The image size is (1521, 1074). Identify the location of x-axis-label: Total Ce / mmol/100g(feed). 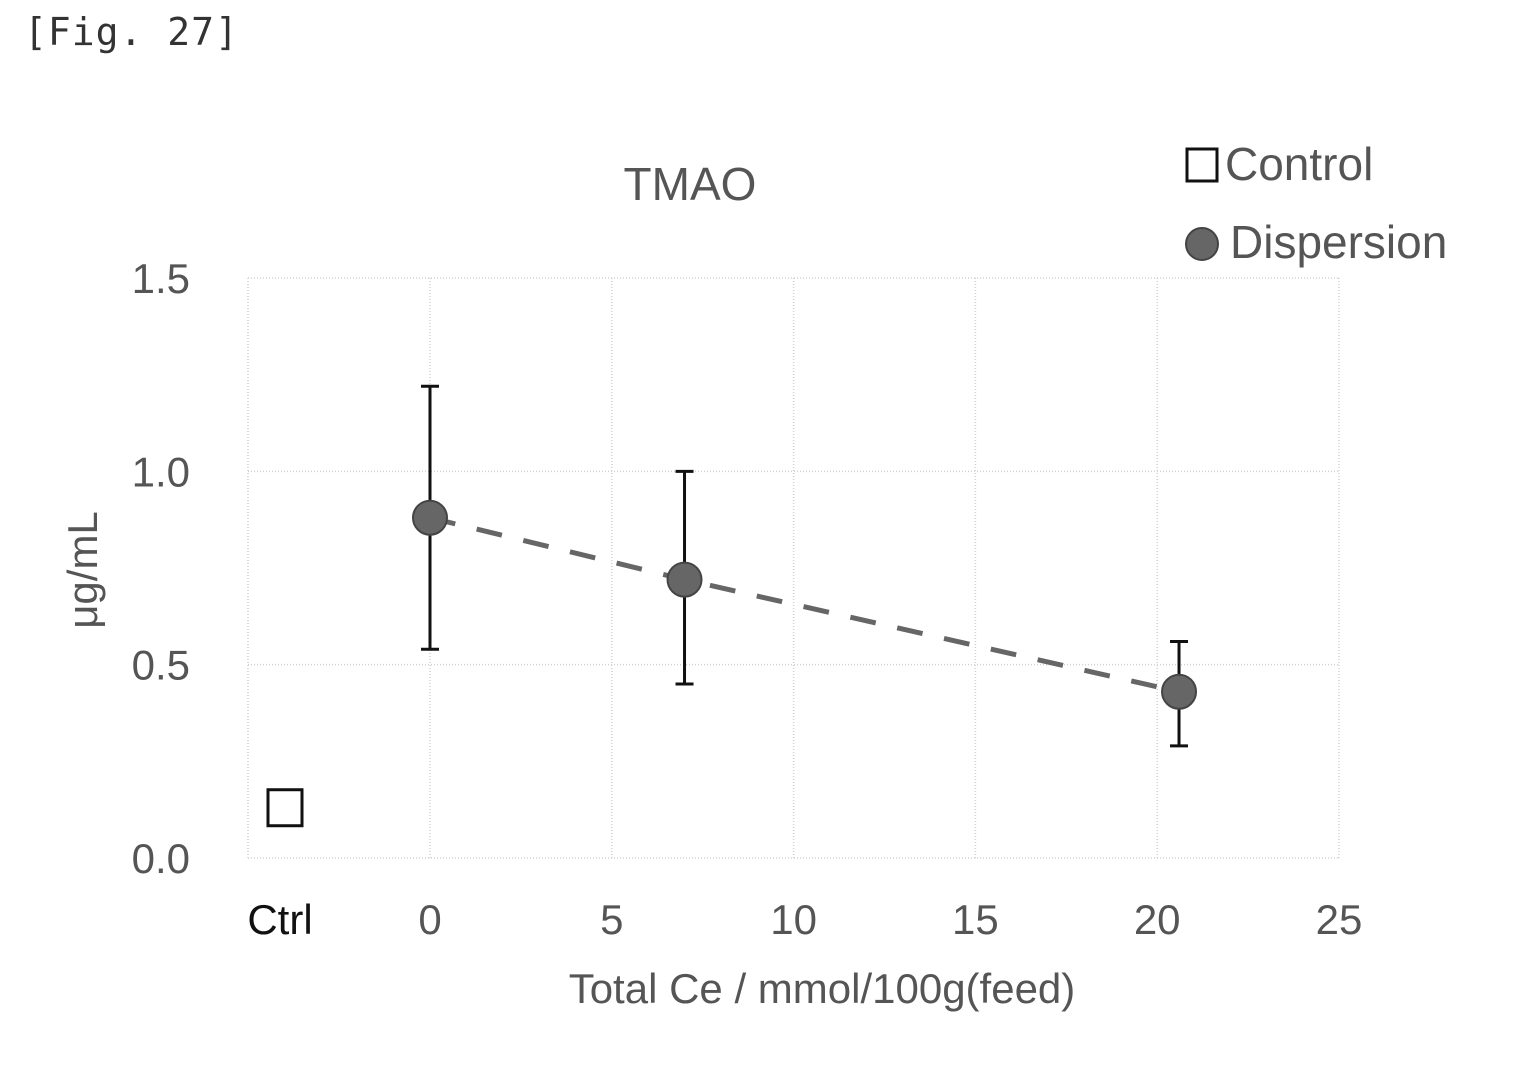
(822, 988).